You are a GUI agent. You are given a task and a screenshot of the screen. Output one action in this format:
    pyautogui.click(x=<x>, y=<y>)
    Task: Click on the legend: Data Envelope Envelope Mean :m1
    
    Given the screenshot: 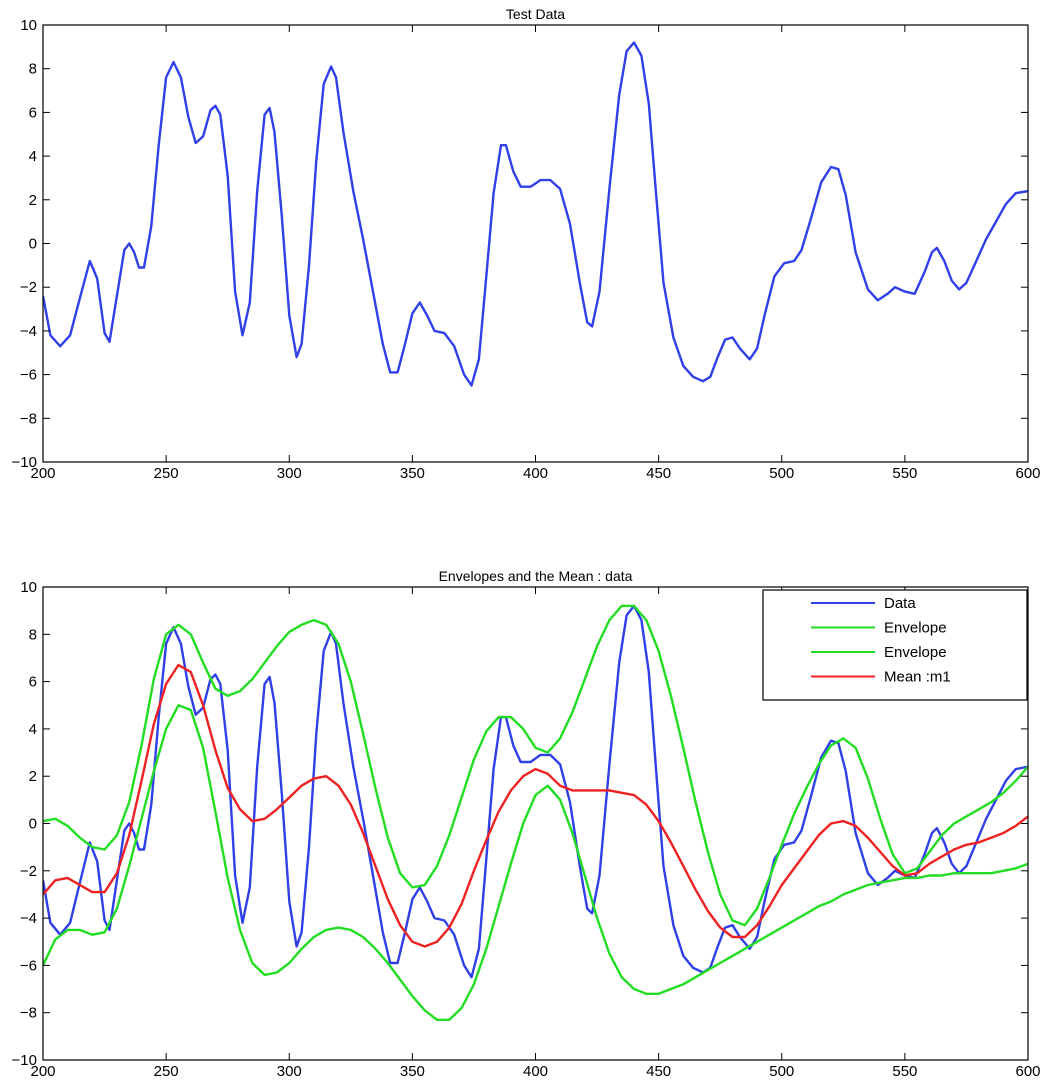 What is the action you would take?
    pyautogui.click(x=895, y=645)
    